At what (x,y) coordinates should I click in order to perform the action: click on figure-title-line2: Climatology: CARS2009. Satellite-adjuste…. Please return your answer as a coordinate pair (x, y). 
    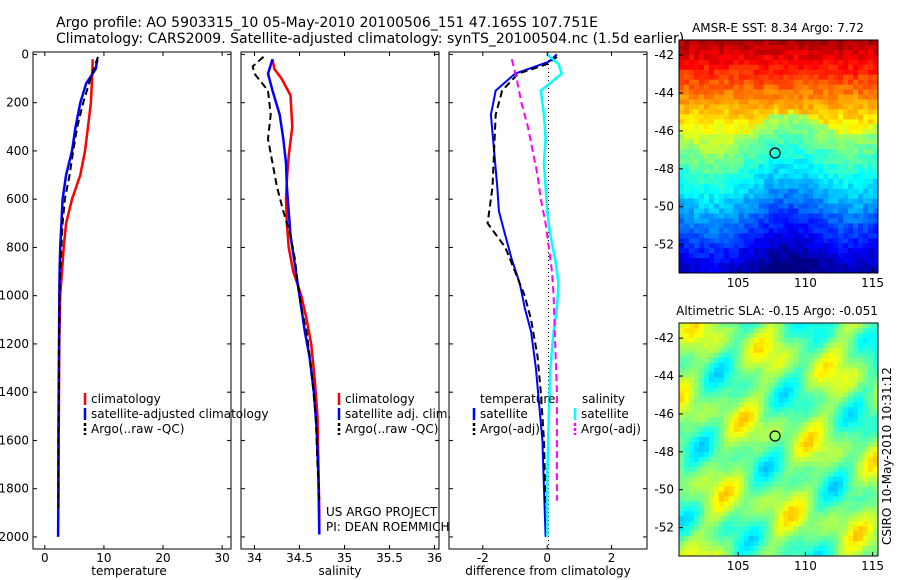
    Looking at the image, I should click on (370, 39).